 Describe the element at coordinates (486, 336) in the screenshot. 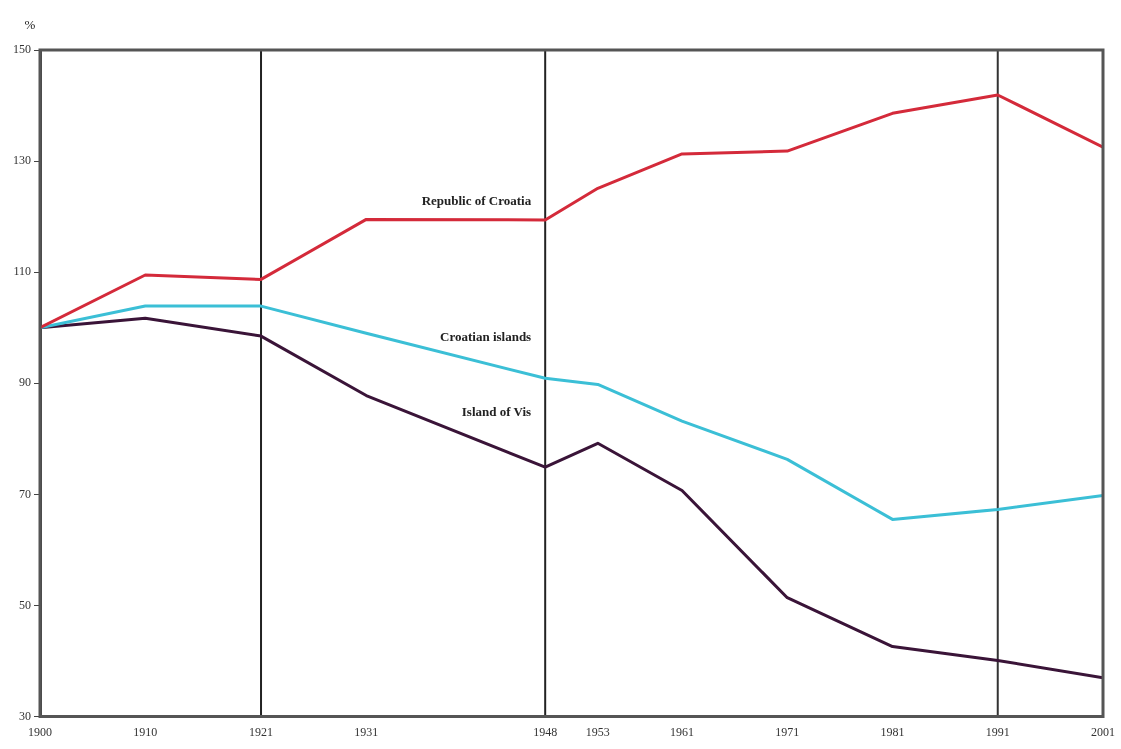

I see `series-label: Croatian islands` at that location.